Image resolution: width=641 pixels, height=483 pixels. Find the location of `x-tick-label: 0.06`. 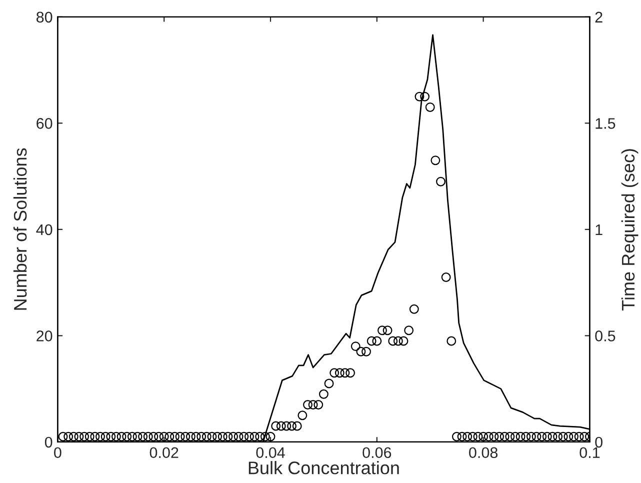

x-tick-label: 0.06 is located at coordinates (377, 452).